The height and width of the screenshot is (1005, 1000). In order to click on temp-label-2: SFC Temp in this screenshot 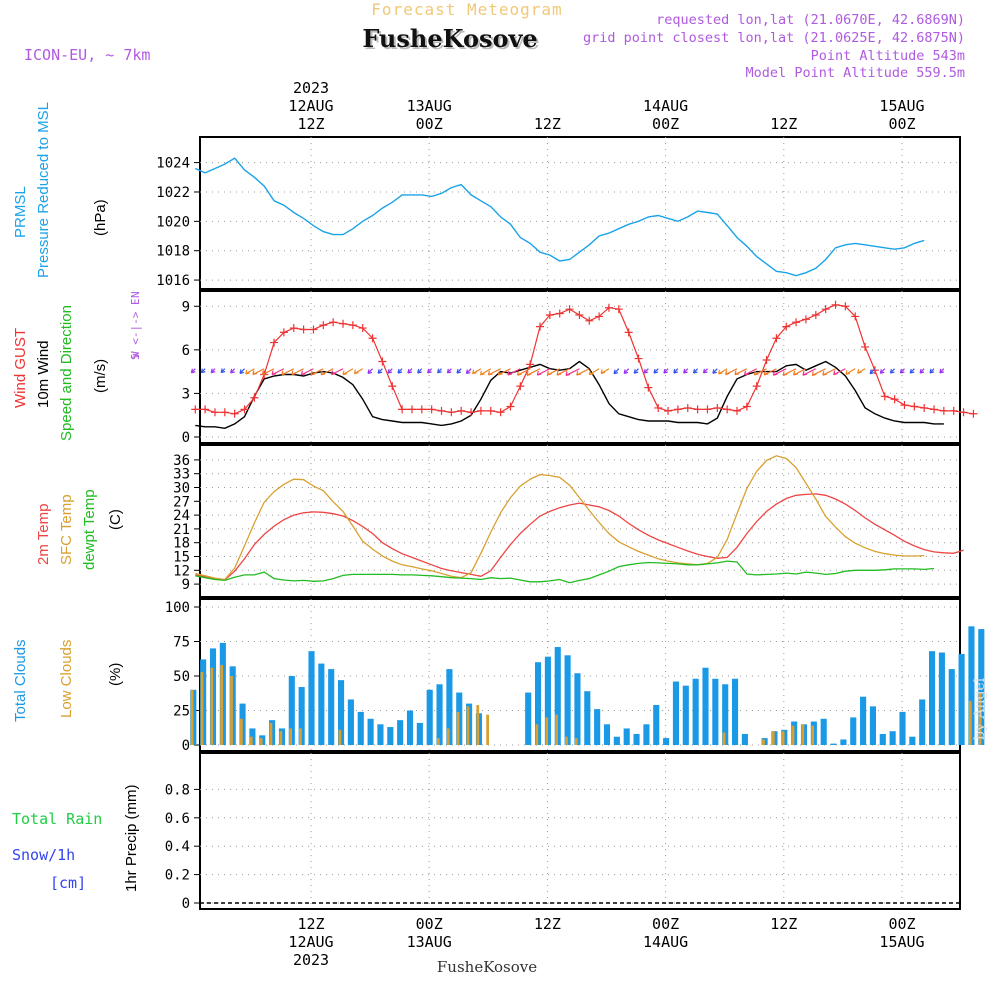, I will do `click(66, 529)`.